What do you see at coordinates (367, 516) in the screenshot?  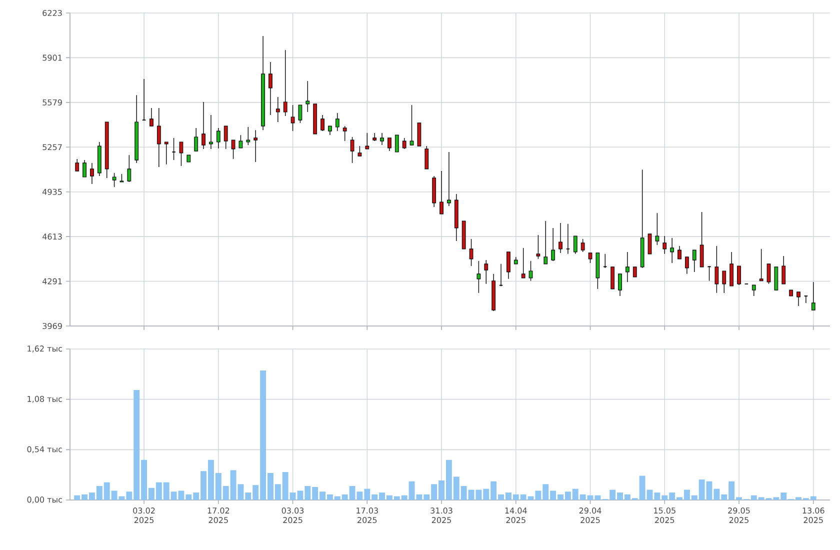 I see `x-tick-label: 17.03 2025` at bounding box center [367, 516].